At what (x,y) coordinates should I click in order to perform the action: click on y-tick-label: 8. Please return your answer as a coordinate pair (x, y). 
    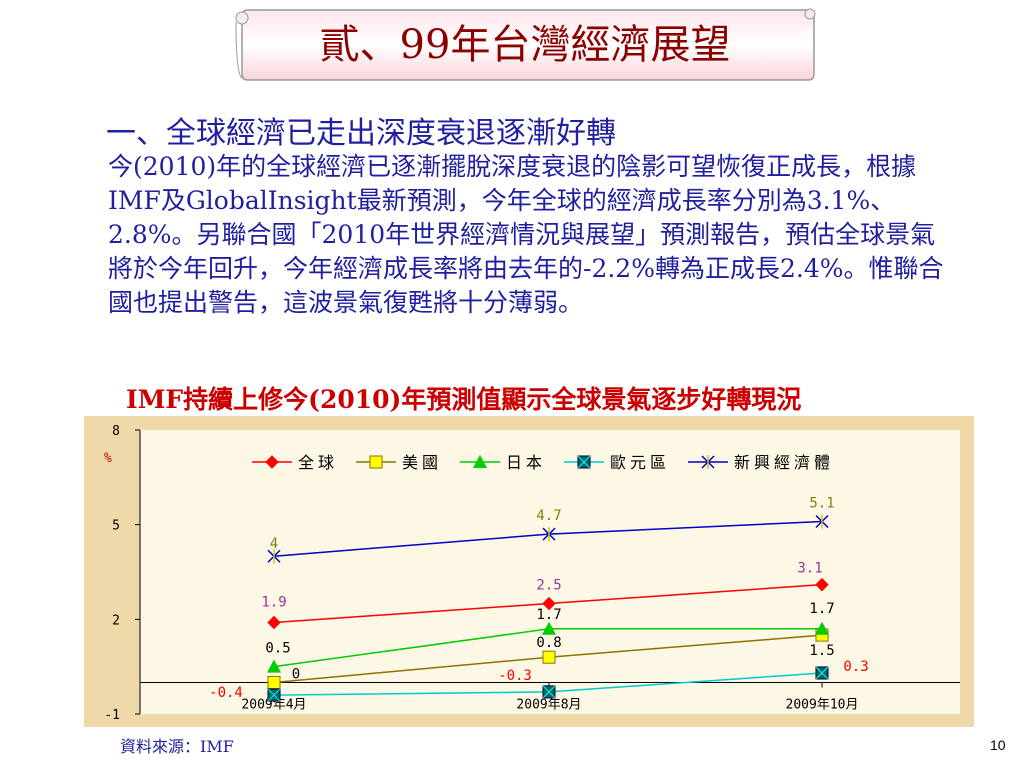
    Looking at the image, I should click on (116, 431).